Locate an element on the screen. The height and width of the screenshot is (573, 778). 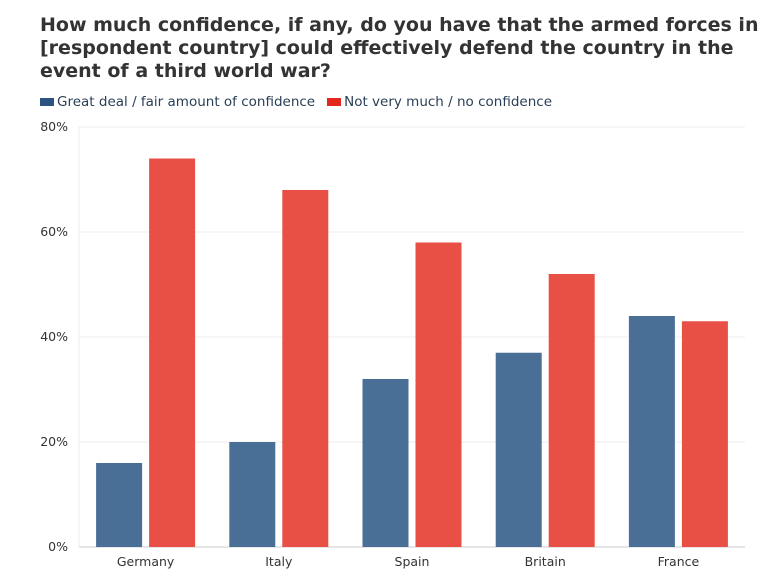
bar-italy-confidence is located at coordinates (252, 494).